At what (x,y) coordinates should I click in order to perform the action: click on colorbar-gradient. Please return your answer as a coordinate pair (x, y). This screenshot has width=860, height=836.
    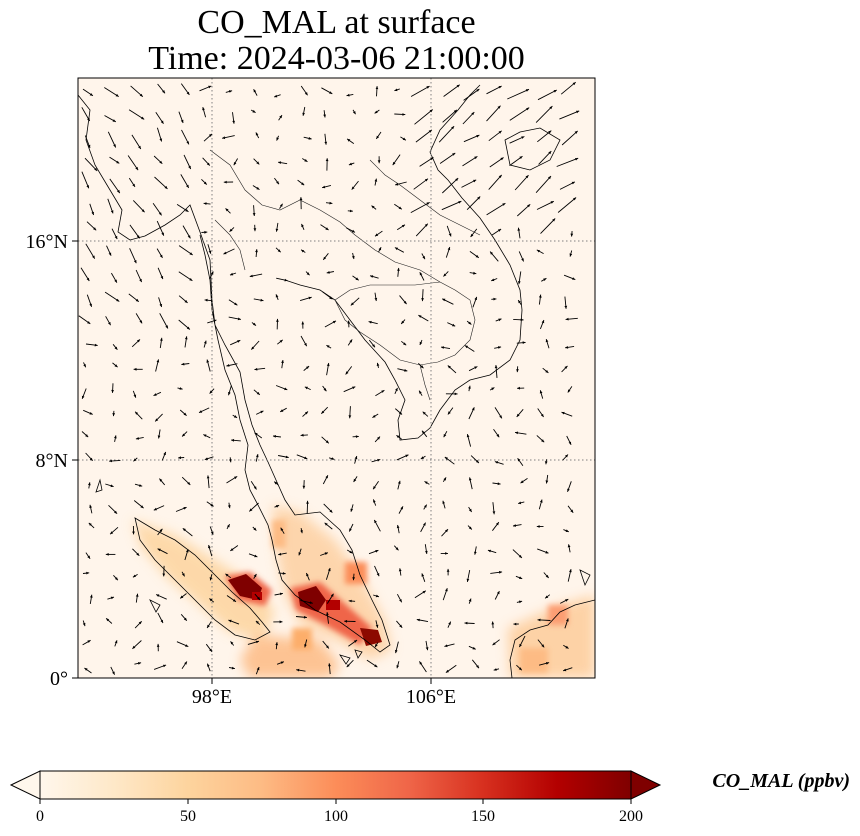
    Looking at the image, I should click on (335, 785).